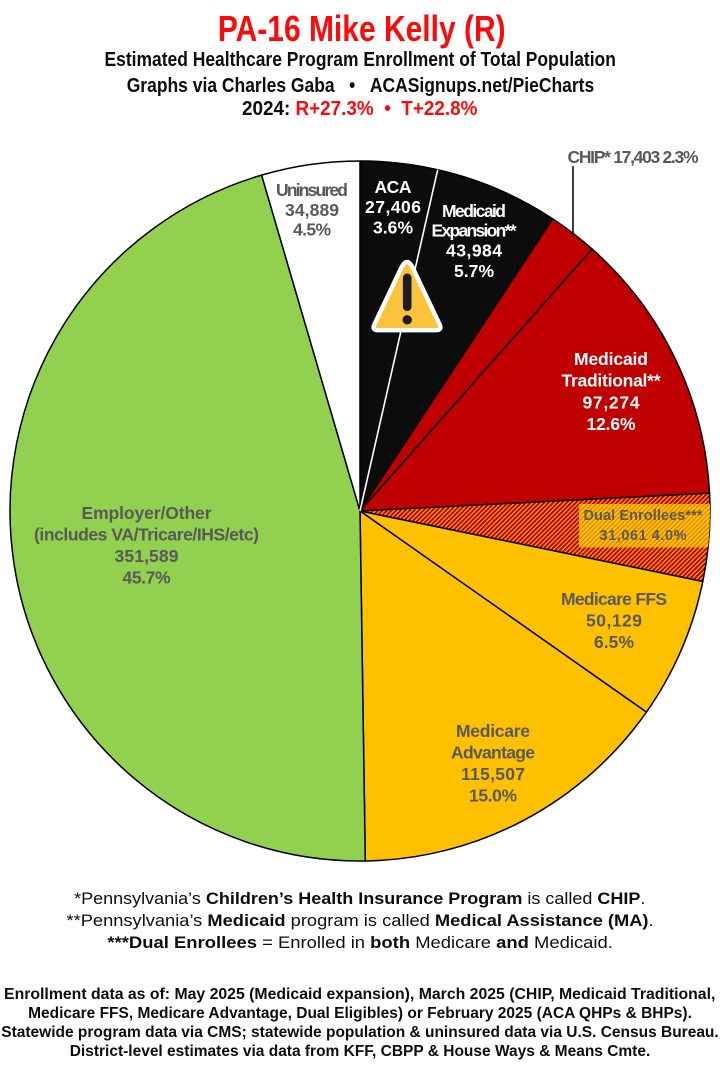 The image size is (720, 1070). I want to click on svg-text: Medicare, so click(493, 731).